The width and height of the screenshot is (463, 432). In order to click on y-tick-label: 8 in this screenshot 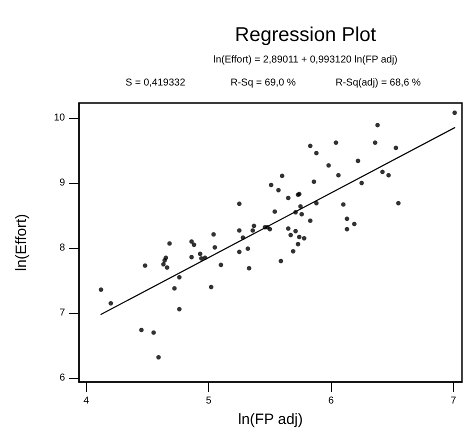, I will do `click(62, 248)`.